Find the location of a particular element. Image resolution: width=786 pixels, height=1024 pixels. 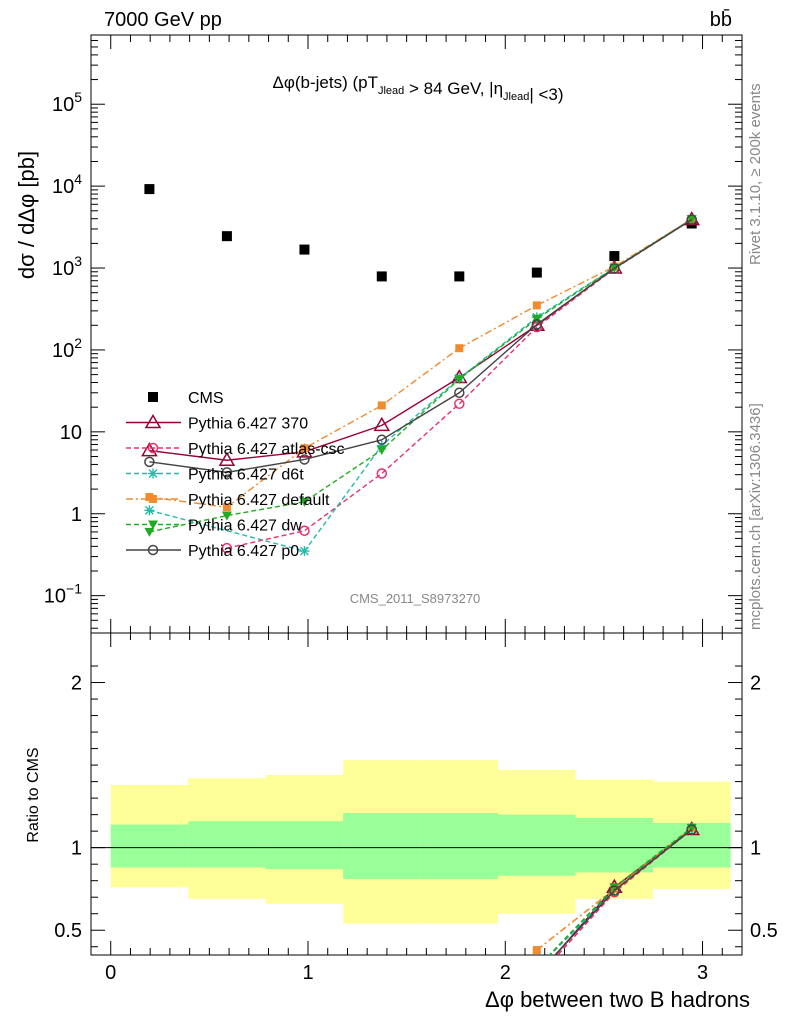

ratio-line is located at coordinates (614, 889).